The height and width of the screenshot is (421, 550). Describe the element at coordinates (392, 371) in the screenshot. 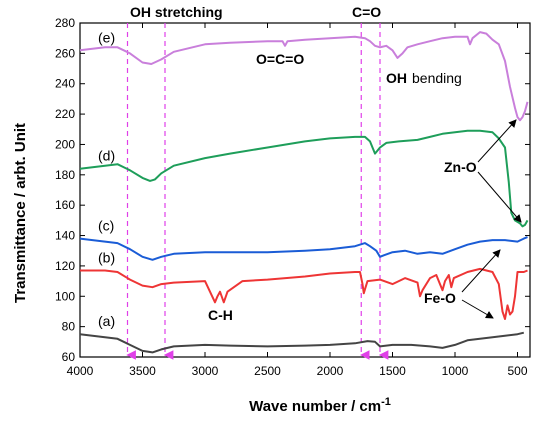

I see `x-tick-label: 1500` at that location.